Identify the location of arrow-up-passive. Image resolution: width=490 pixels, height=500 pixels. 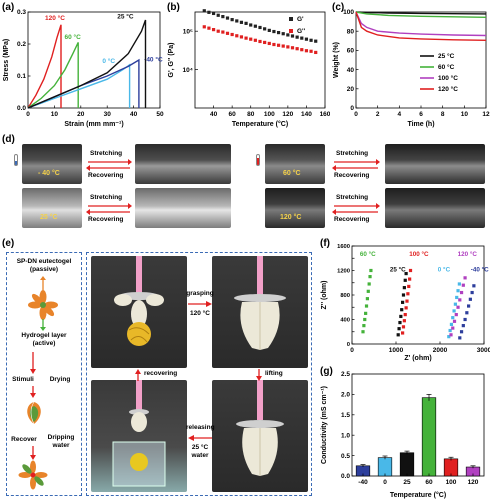
(43, 283).